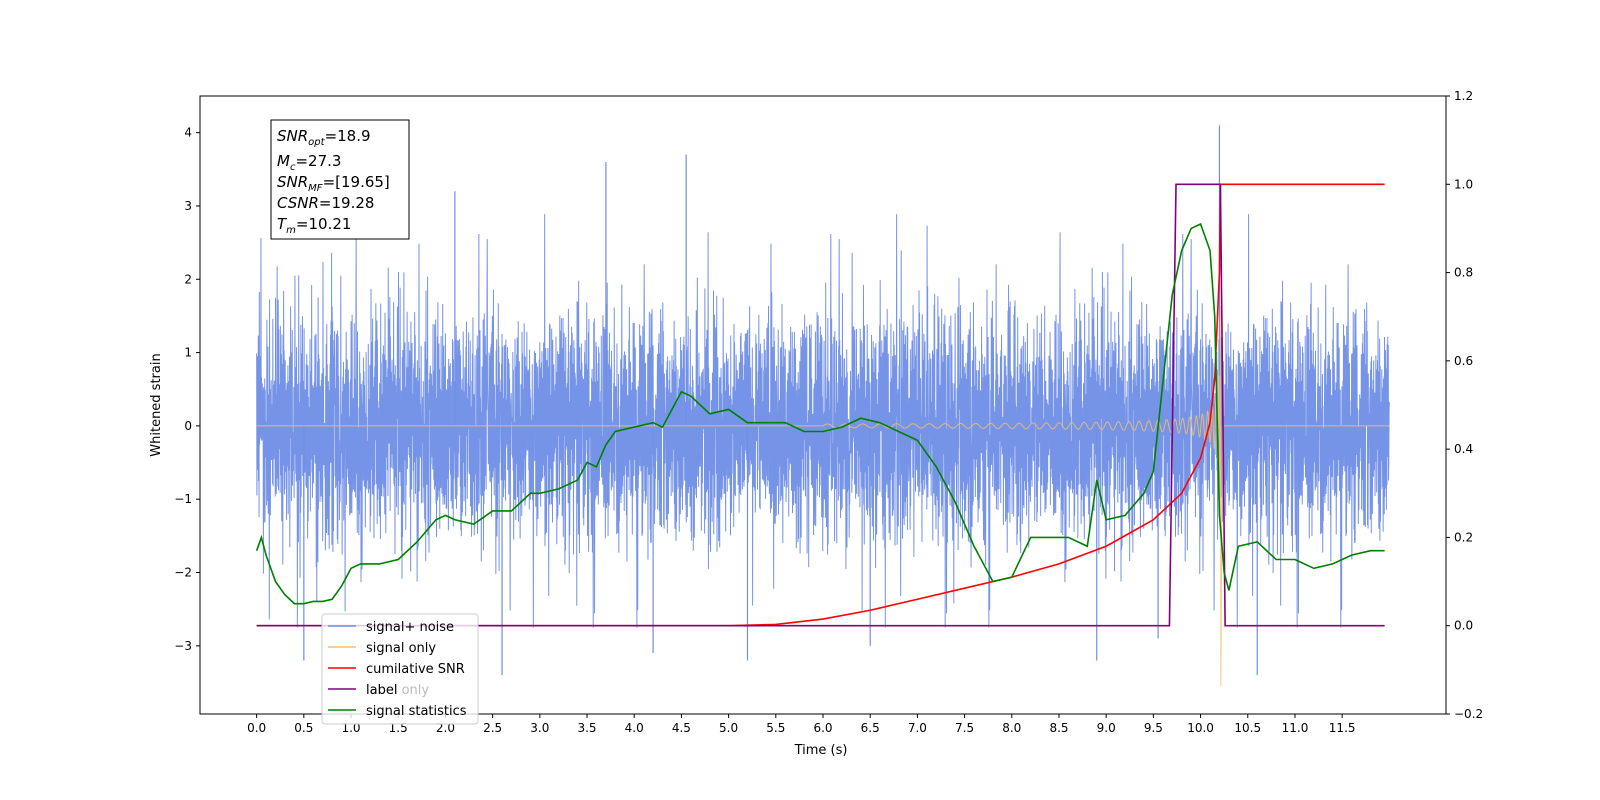 This screenshot has height=800, width=1600. Describe the element at coordinates (183, 646) in the screenshot. I see `y-left-tick-label: −3` at that location.